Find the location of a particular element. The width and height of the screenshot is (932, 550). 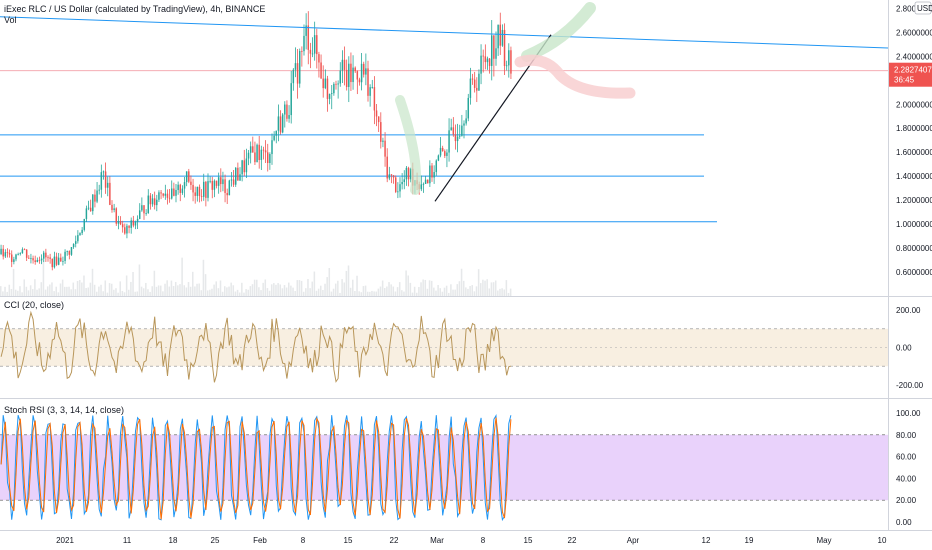

stoch-band is located at coordinates (444, 467).